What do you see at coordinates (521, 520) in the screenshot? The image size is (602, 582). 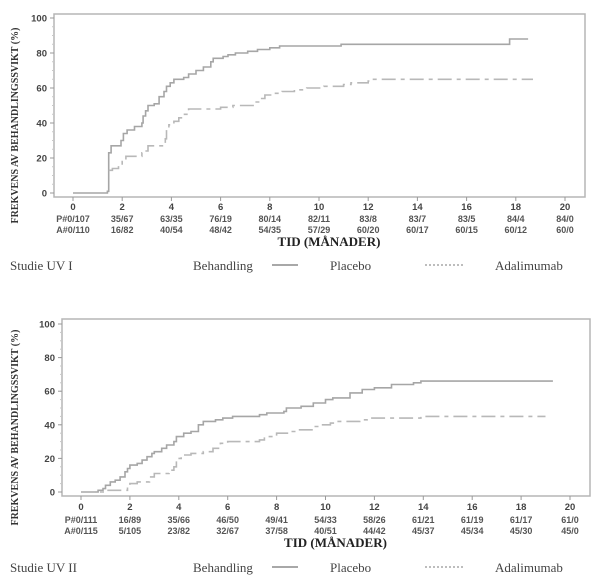 I see `risk-table-cell: 61/17` at bounding box center [521, 520].